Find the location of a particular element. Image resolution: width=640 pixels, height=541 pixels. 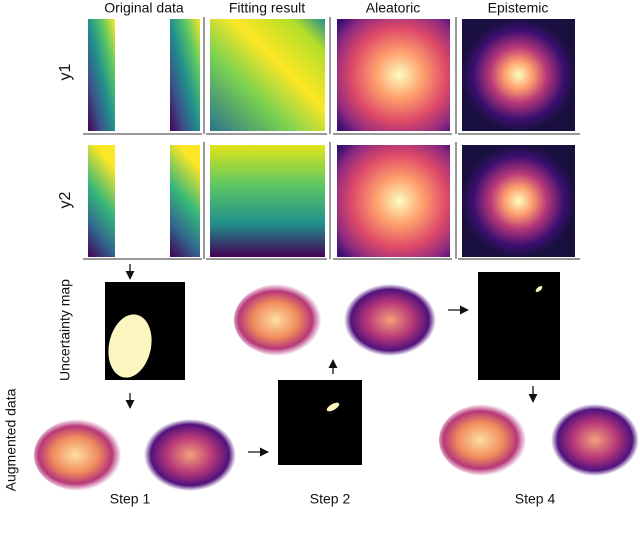

step-label: Step 4 is located at coordinates (535, 499).